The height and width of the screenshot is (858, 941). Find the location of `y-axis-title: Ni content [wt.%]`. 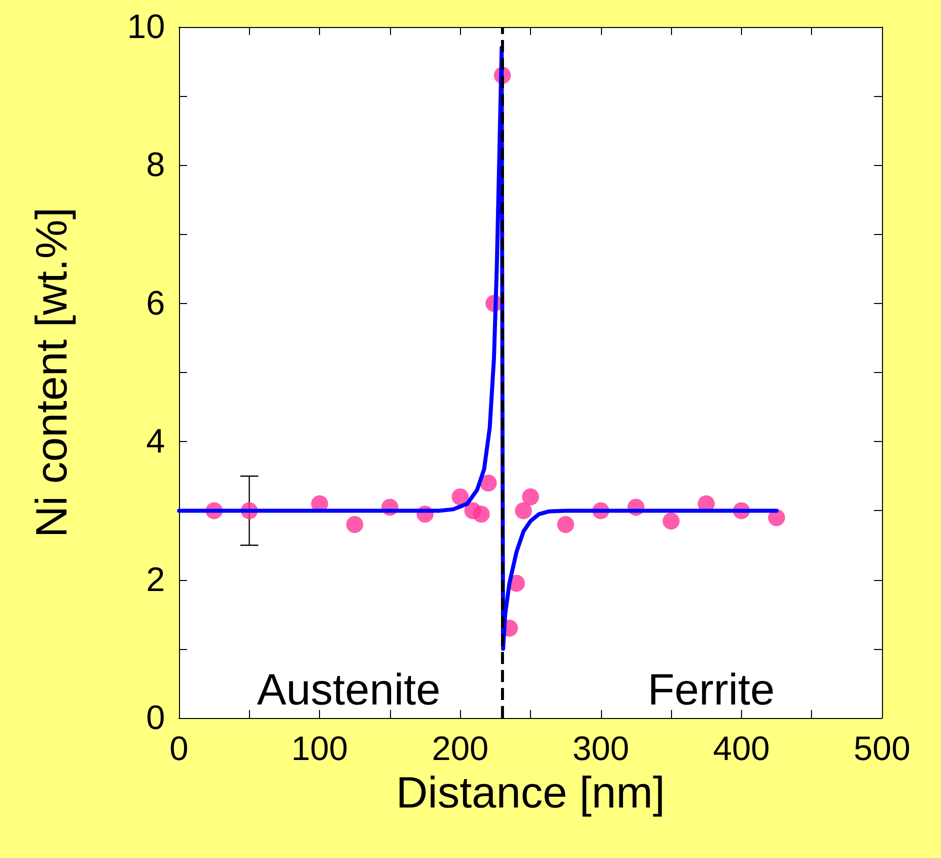

y-axis-title: Ni content [wt.%] is located at coordinates (52, 372).